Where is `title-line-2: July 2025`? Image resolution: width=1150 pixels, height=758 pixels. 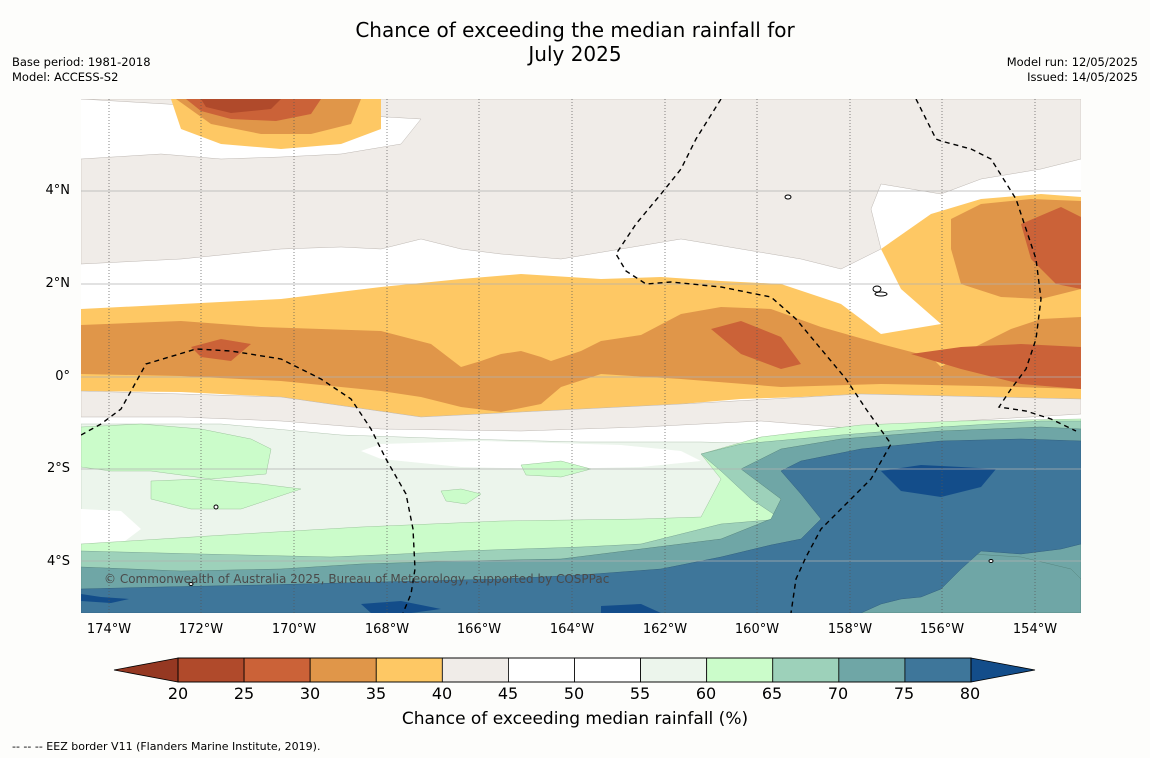 title-line-2: July 2025 is located at coordinates (575, 54).